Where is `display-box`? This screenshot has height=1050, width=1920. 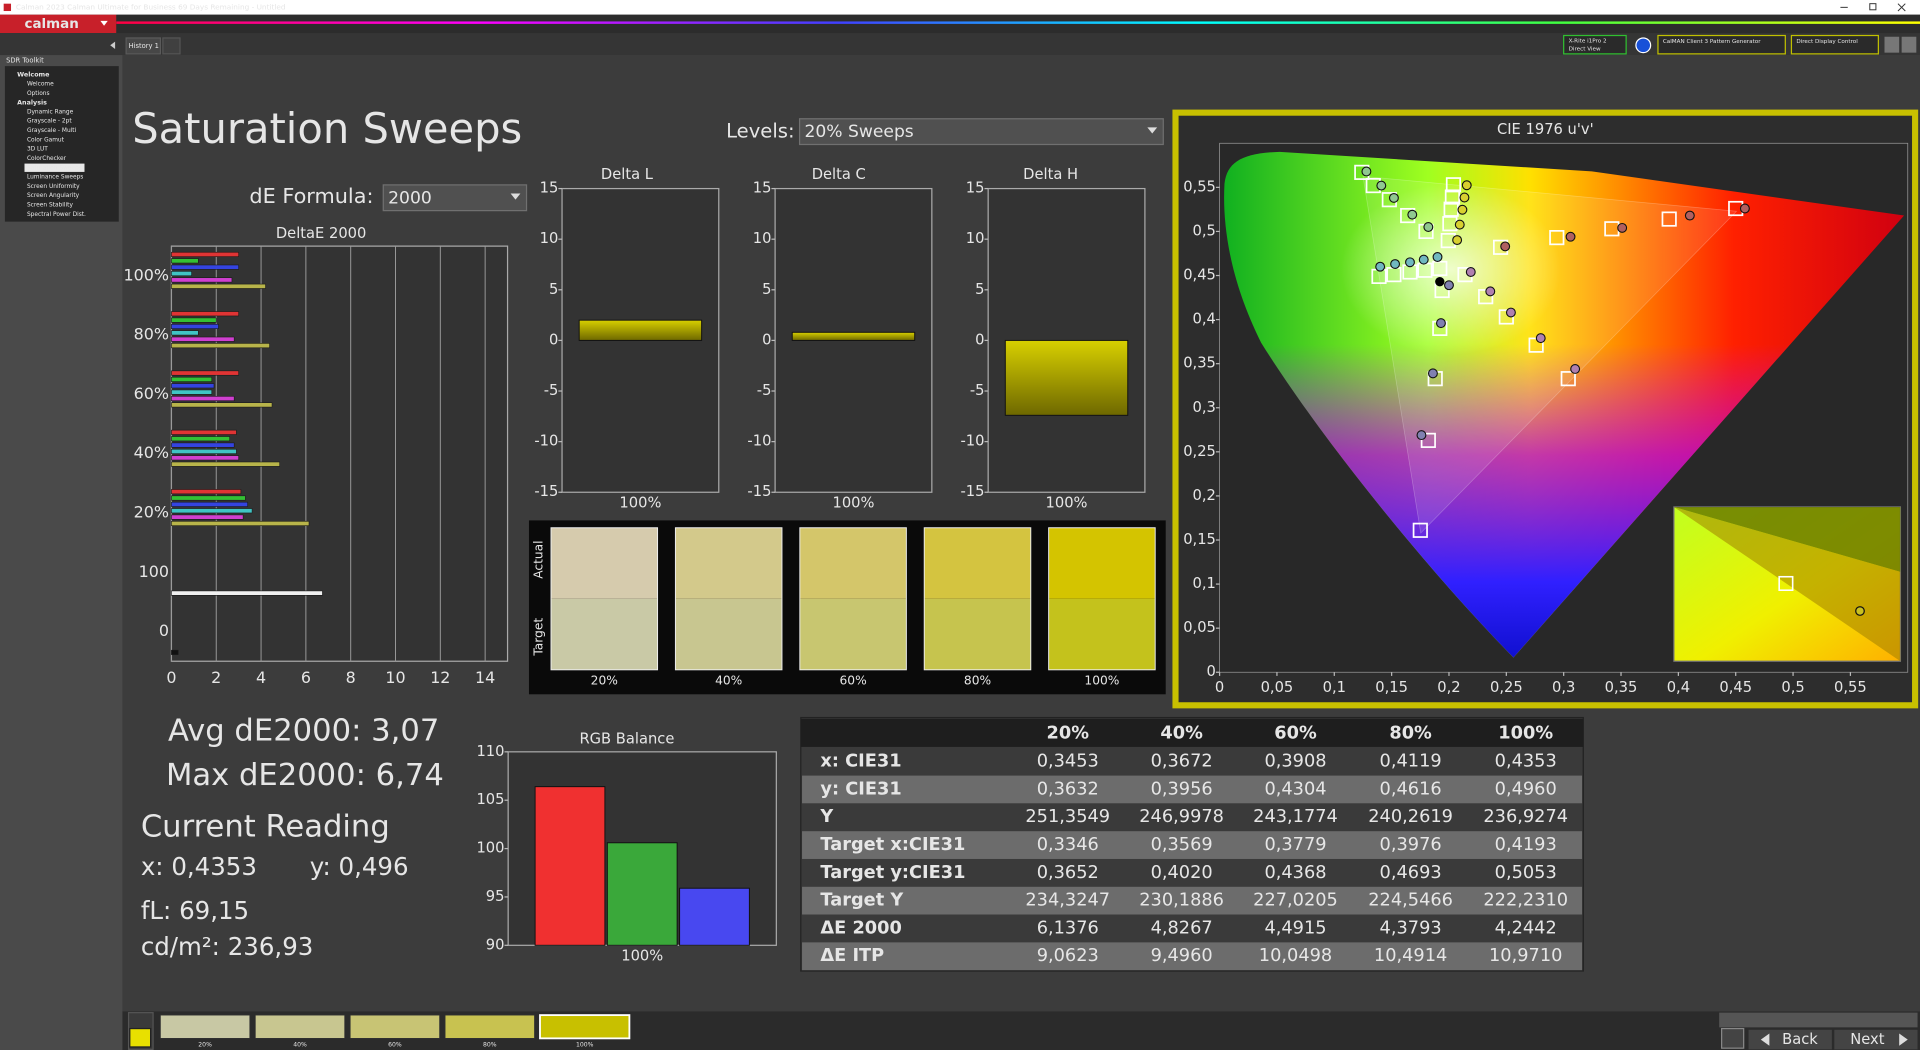 display-box is located at coordinates (1834, 44).